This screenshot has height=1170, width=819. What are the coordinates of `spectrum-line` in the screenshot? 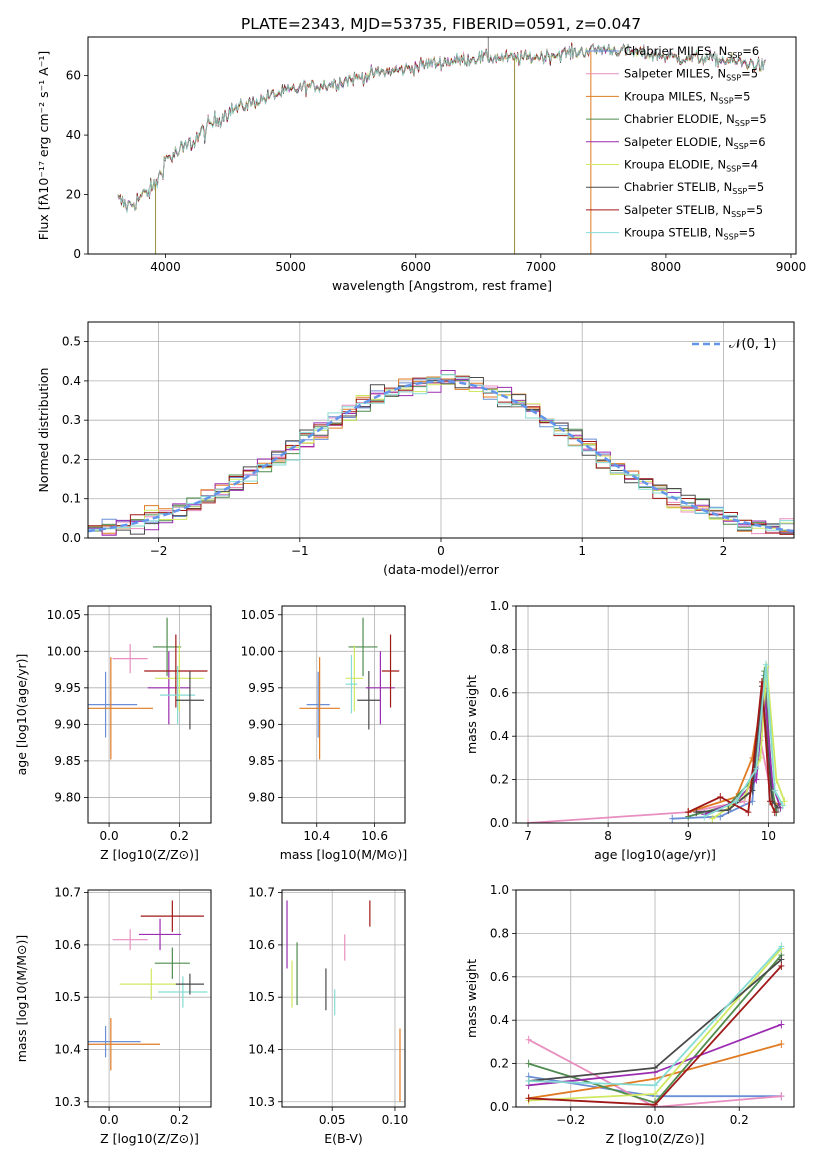 It's located at (441, 128).